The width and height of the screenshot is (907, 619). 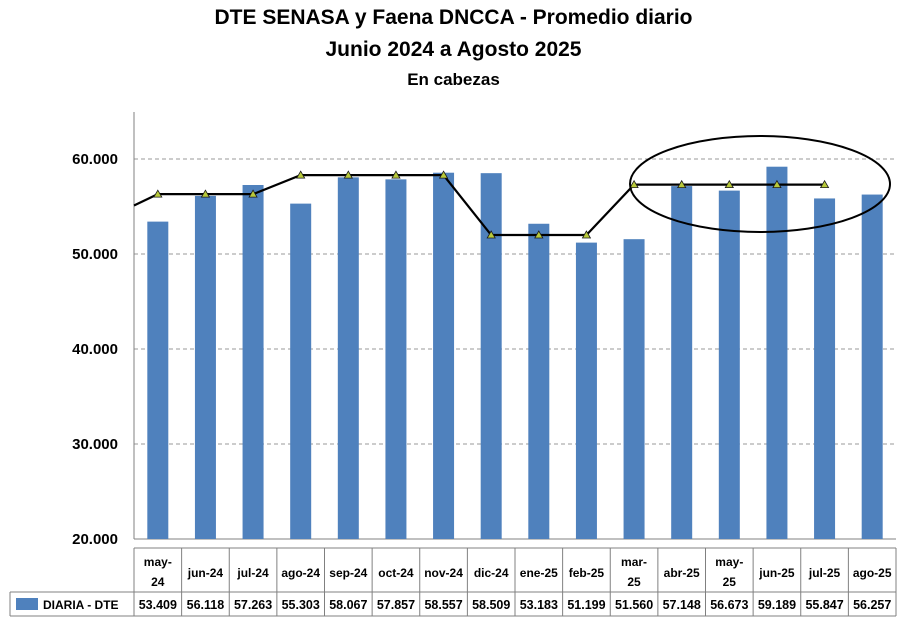 I want to click on highlight-ellipse, so click(x=760, y=184).